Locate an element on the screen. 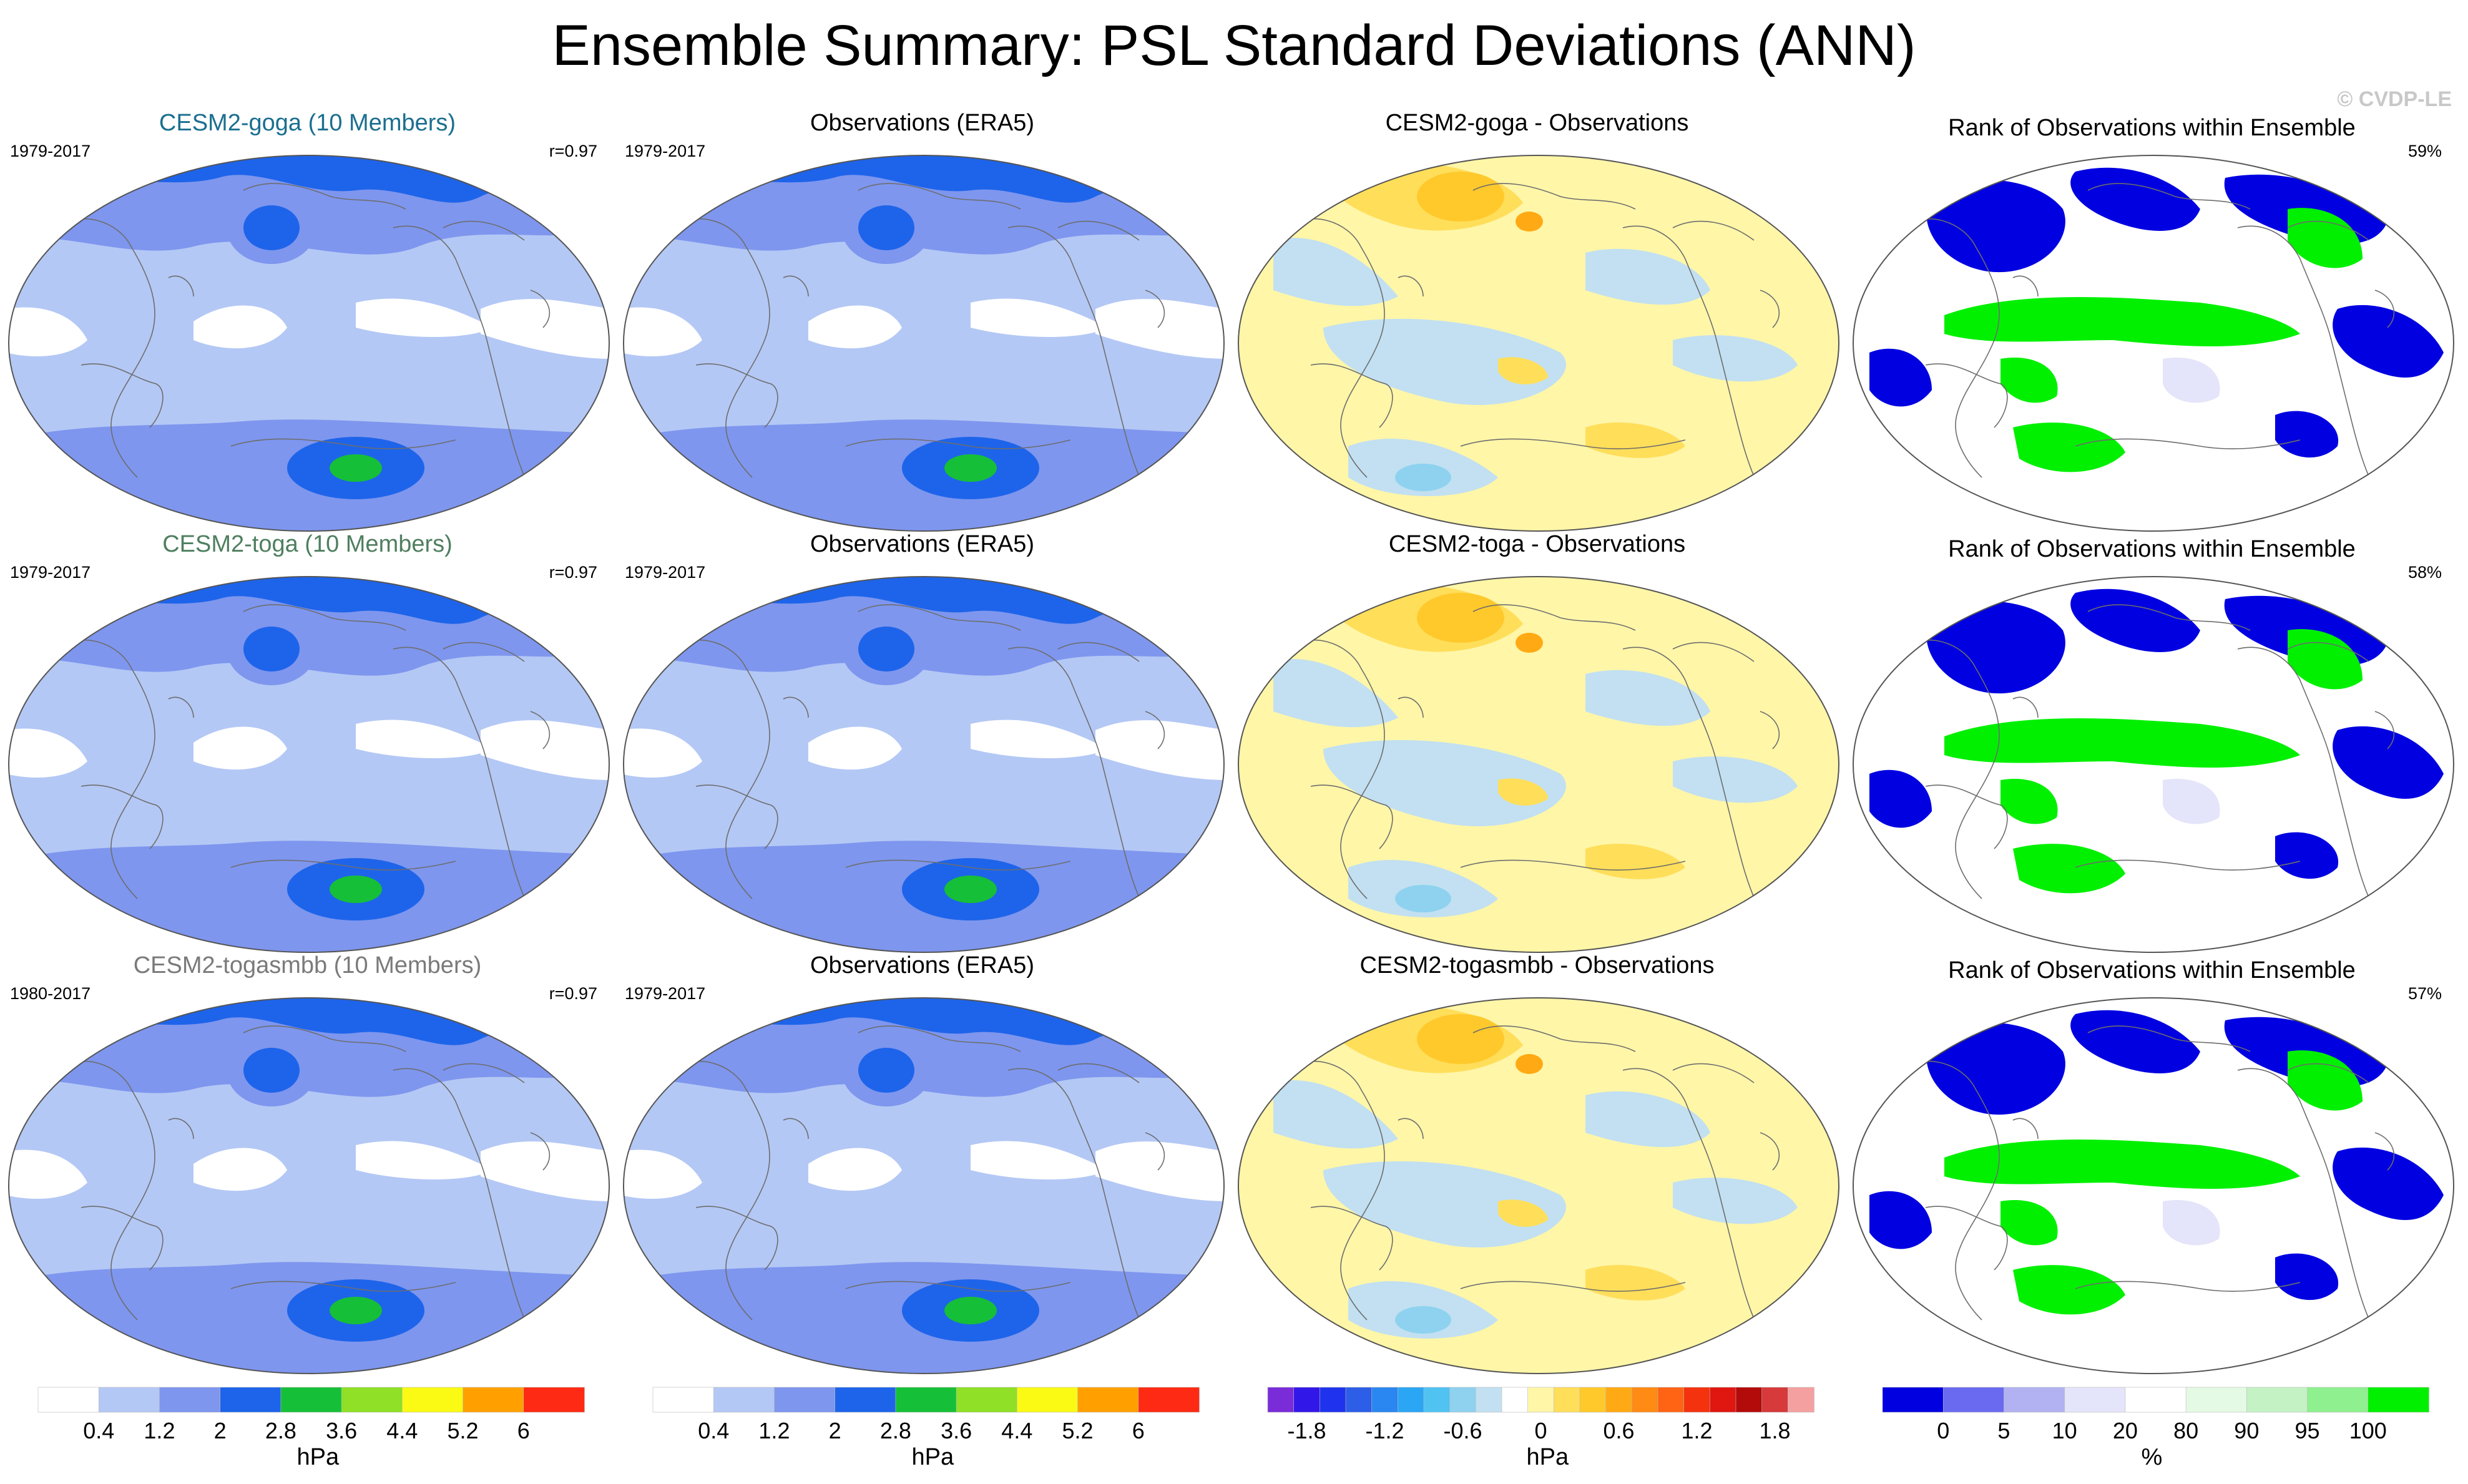 This screenshot has width=2468, height=1484. panel-rank-row3: Rank of Observations within Ensemble 57% is located at coordinates (2151, 1167).